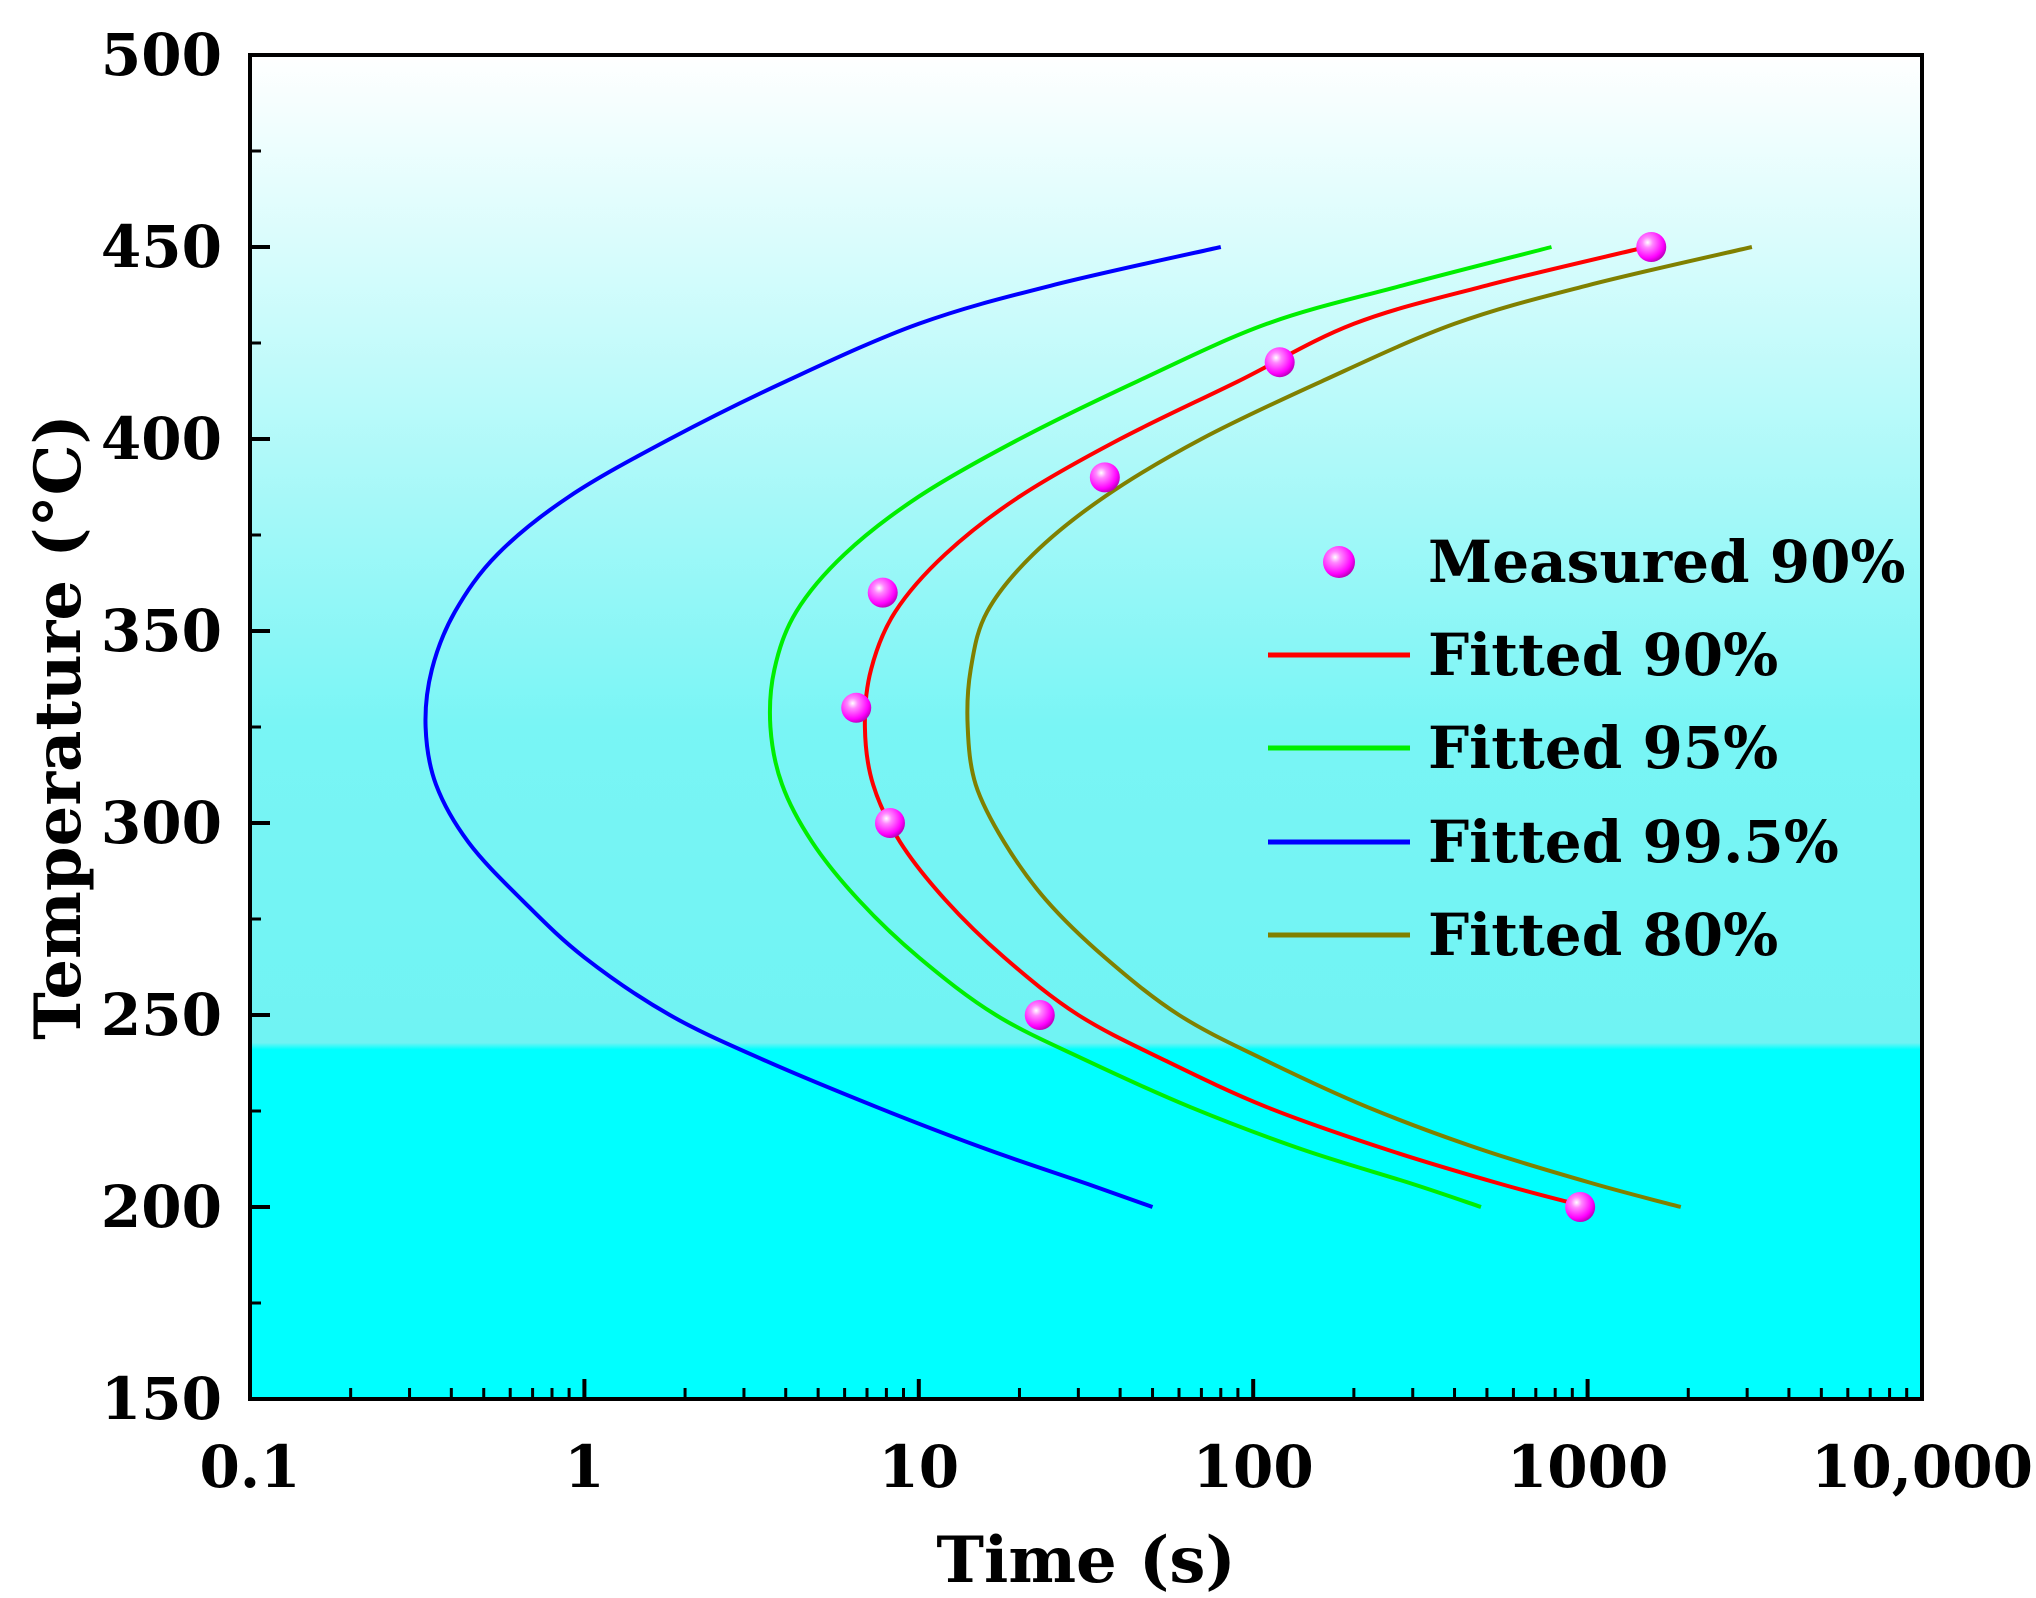 Image resolution: width=2036 pixels, height=1598 pixels. Describe the element at coordinates (1587, 1467) in the screenshot. I see `x-tick-label: 1000` at that location.